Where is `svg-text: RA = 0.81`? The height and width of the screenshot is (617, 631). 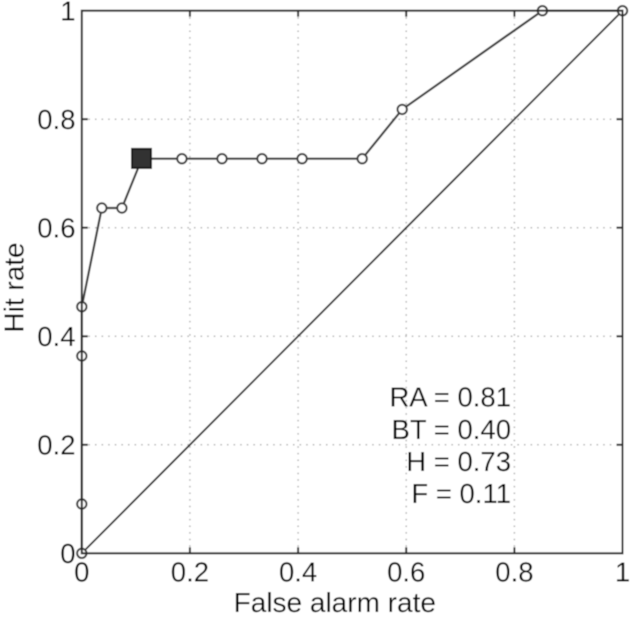 svg-text: RA = 0.81 is located at coordinates (450, 397).